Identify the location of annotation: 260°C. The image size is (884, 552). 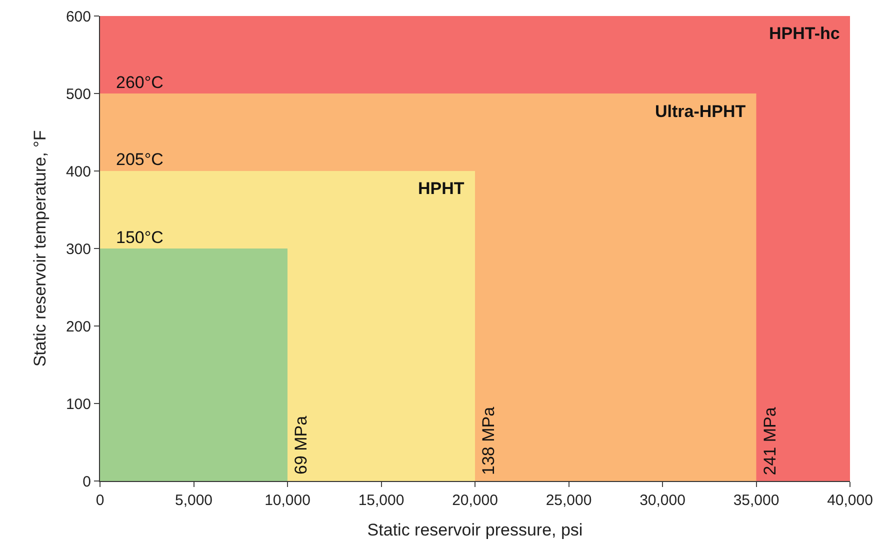
(140, 82).